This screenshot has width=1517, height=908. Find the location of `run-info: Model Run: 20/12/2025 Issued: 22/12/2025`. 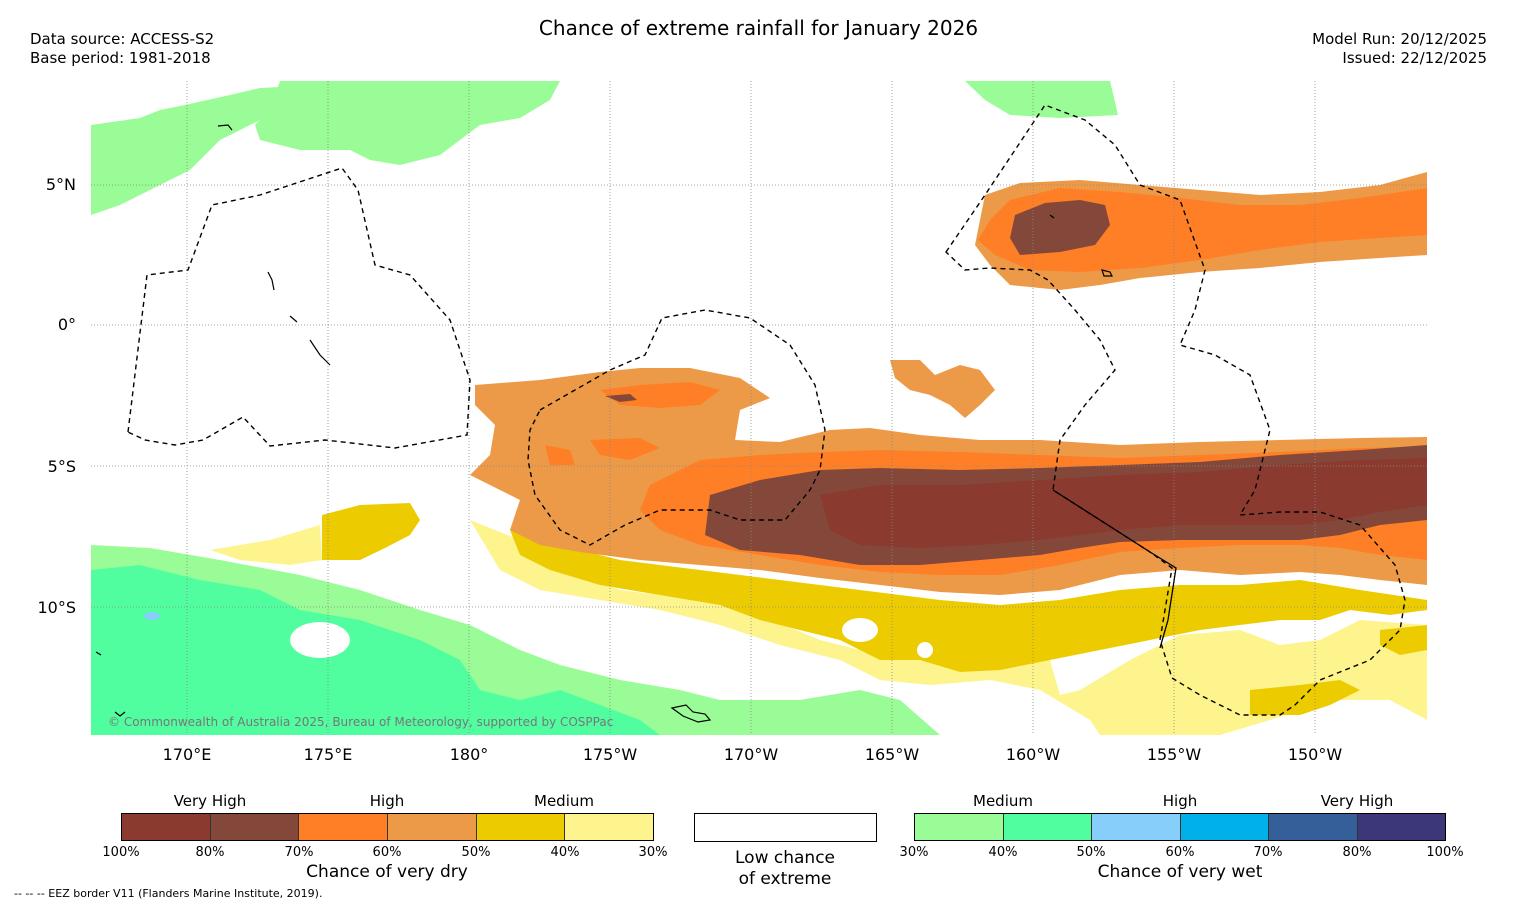

run-info: Model Run: 20/12/2025 Issued: 22/12/2025 is located at coordinates (1399, 49).